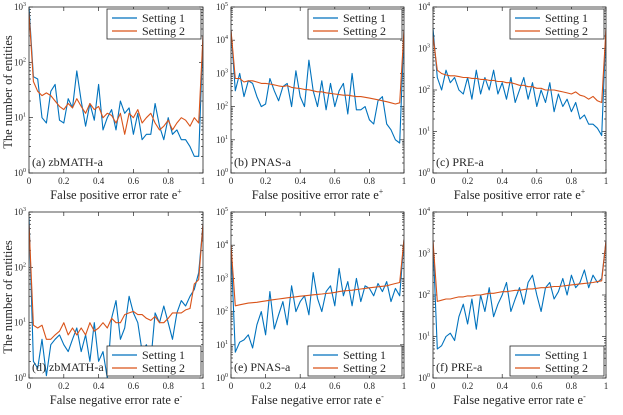 This screenshot has width=623, height=415. Describe the element at coordinates (8, 92) in the screenshot. I see `y-axis-label-top: The number of entities` at that location.